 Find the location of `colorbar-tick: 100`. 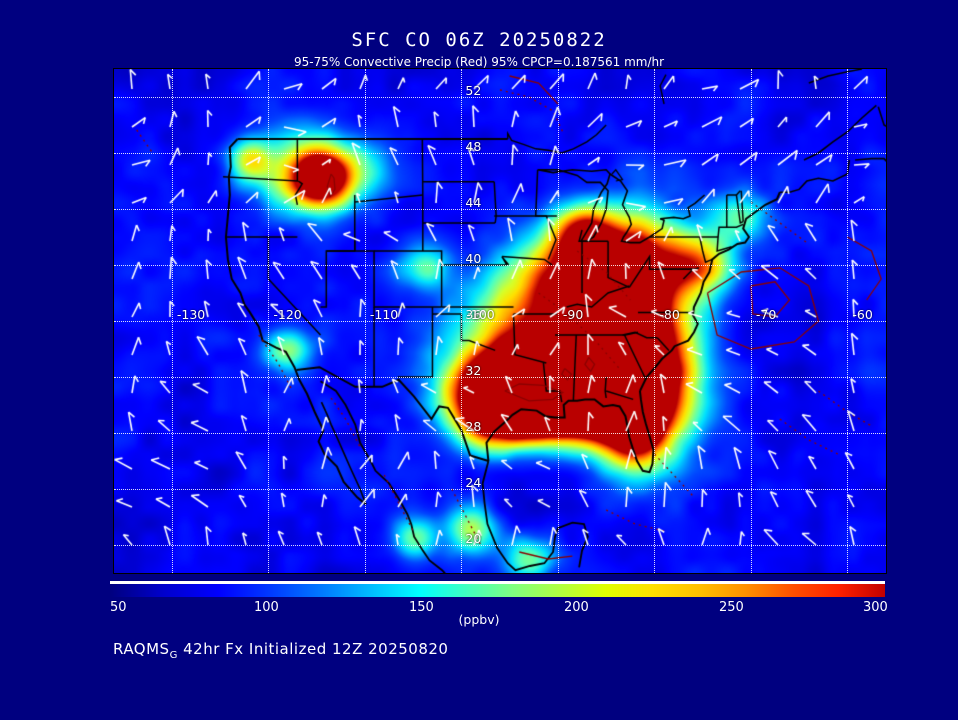

colorbar-tick: 100 is located at coordinates (266, 607).